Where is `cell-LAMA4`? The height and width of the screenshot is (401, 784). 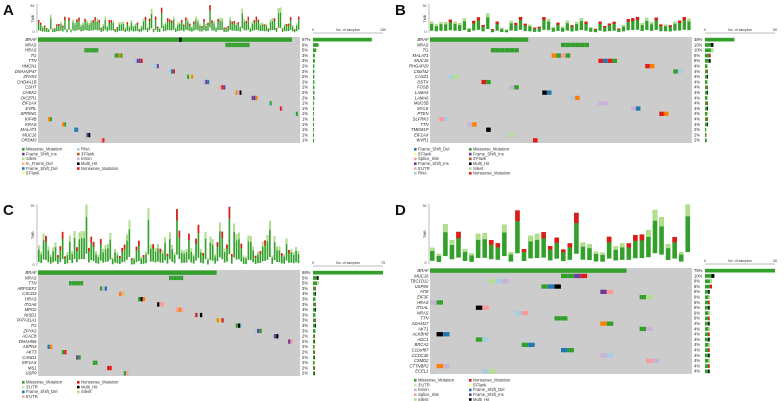 cell-LAMA4 is located at coordinates (549, 92).